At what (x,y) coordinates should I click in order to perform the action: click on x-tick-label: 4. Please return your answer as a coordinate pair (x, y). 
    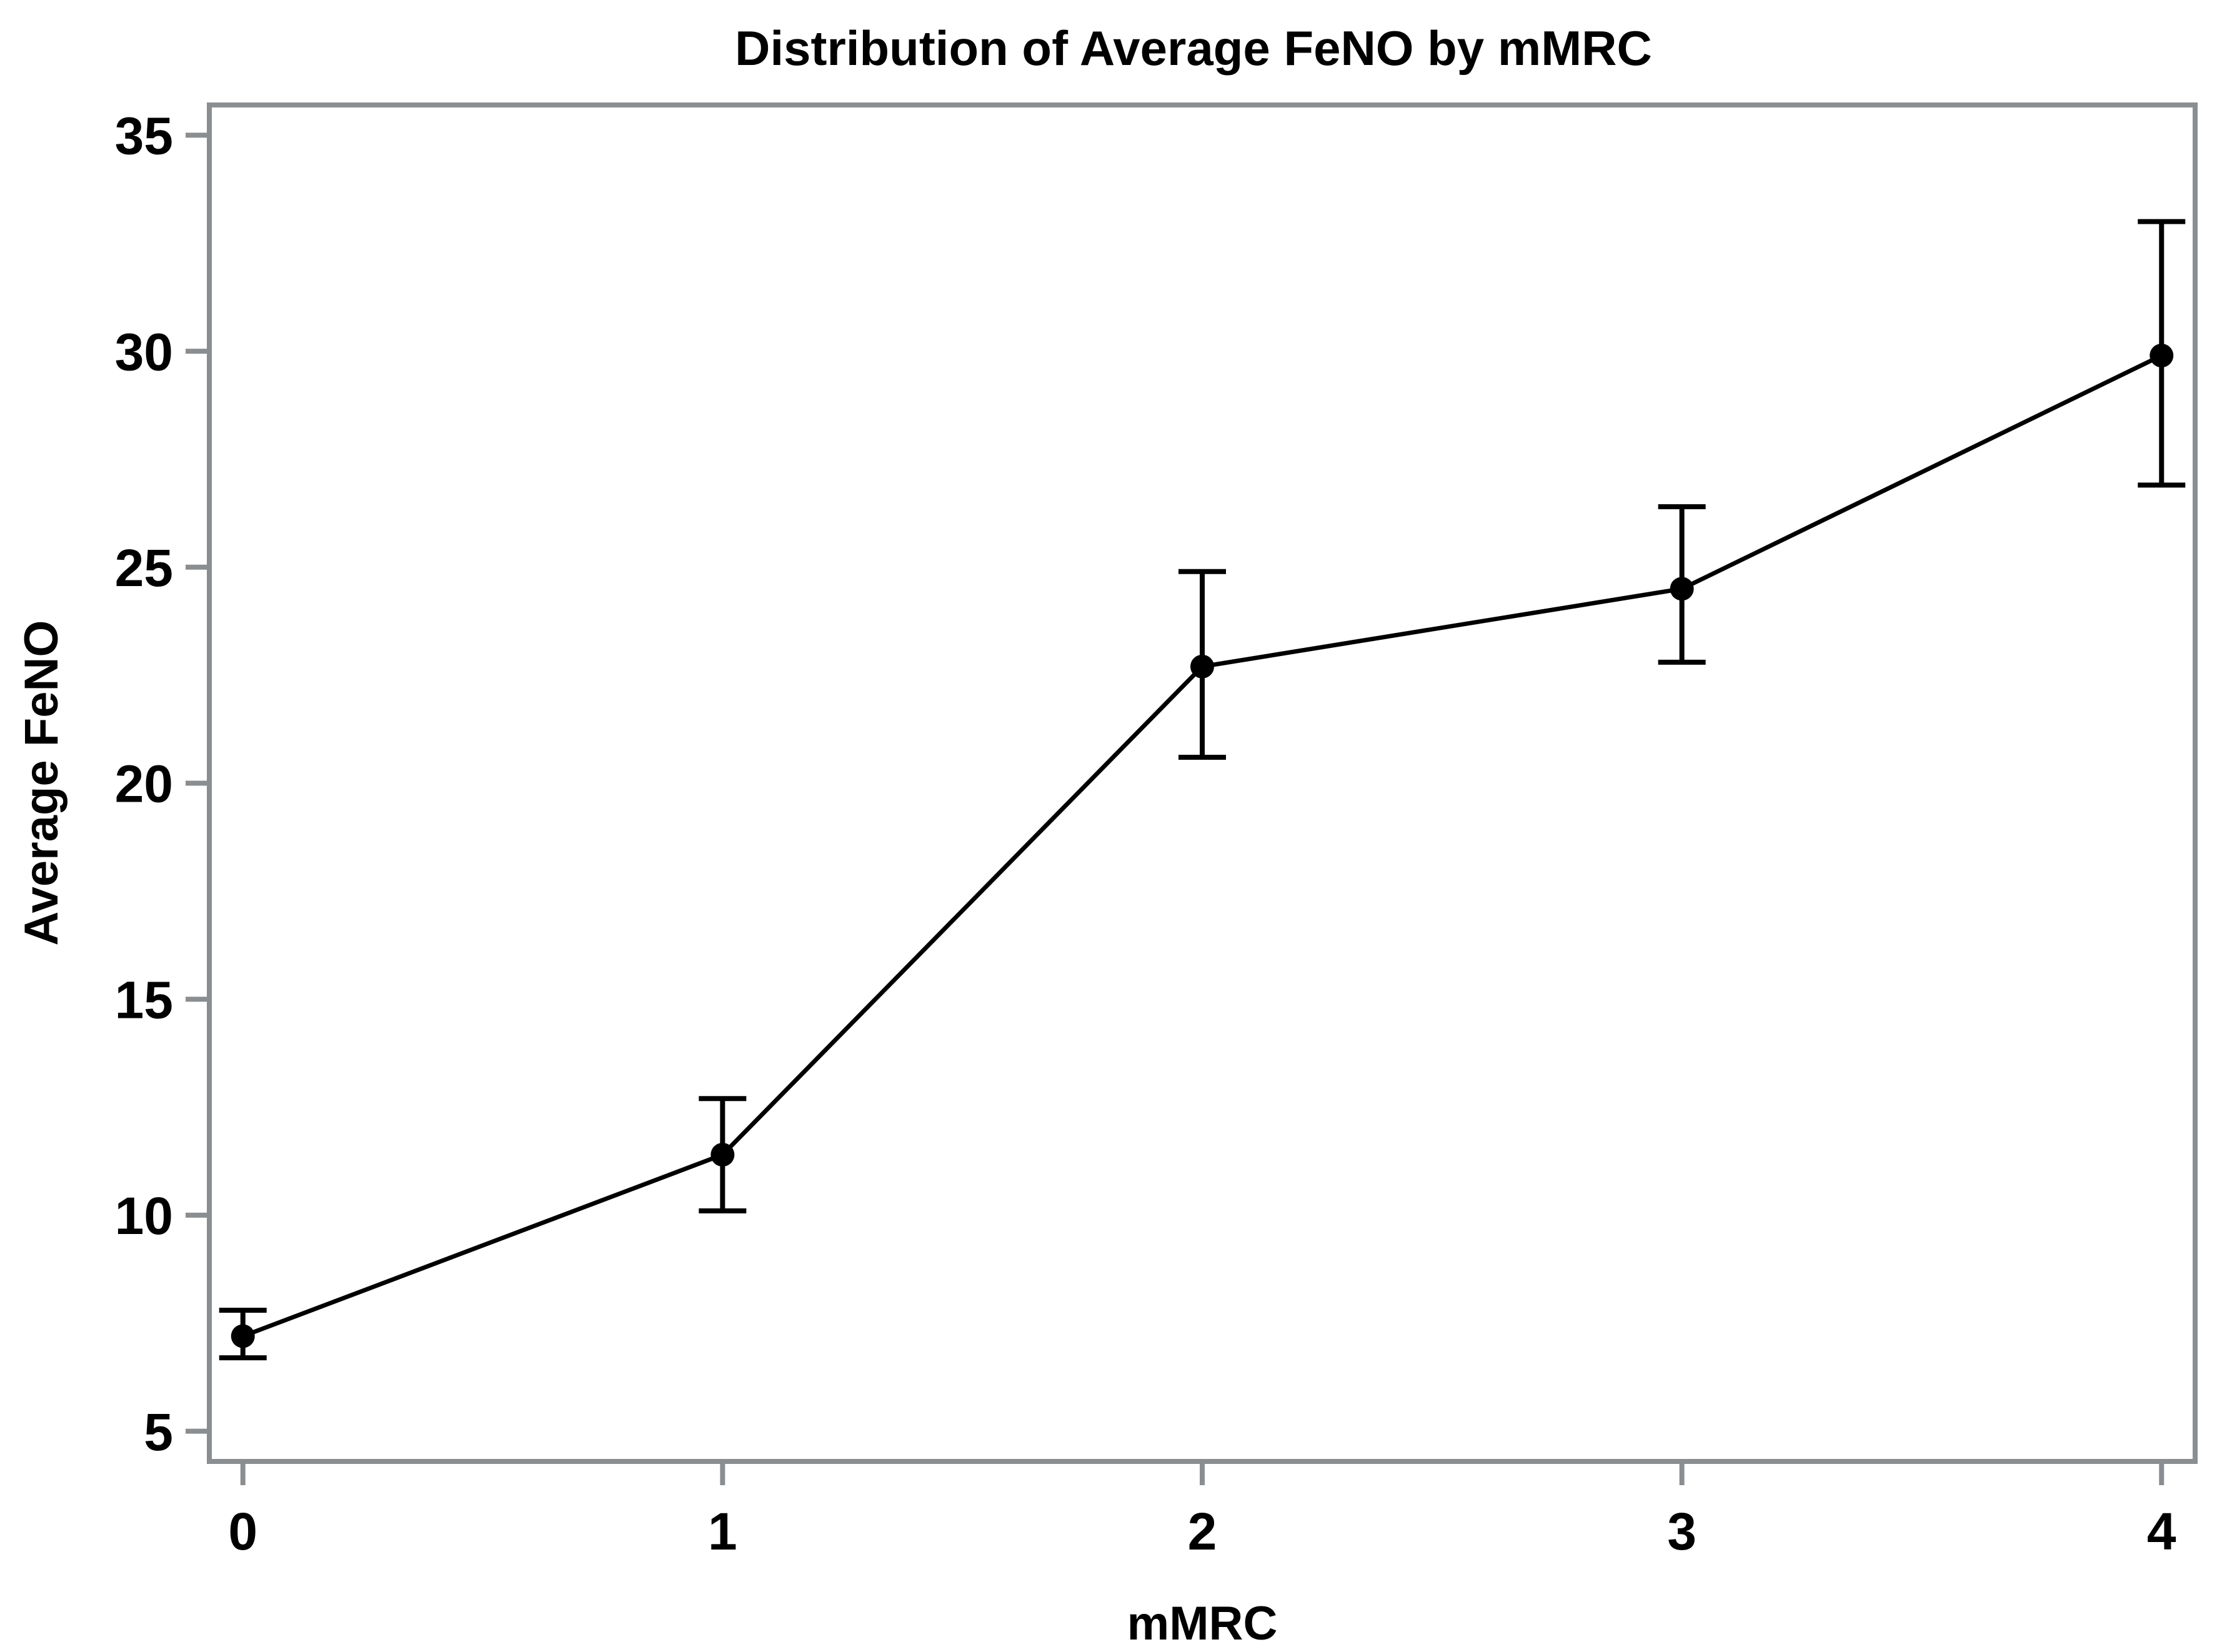
    Looking at the image, I should click on (2161, 1531).